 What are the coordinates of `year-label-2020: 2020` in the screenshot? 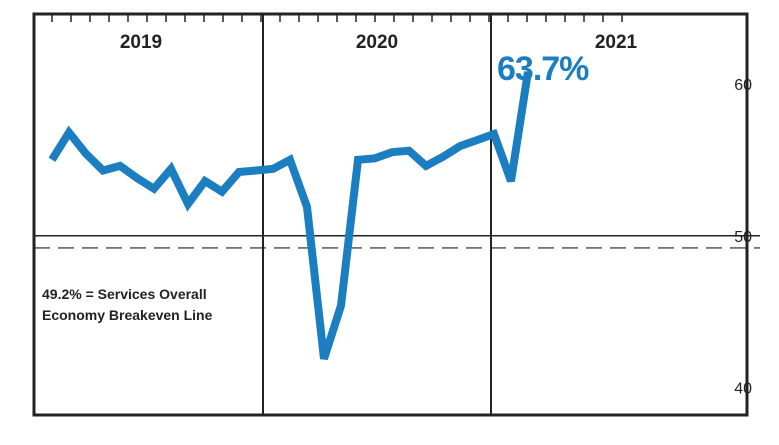 It's located at (377, 42).